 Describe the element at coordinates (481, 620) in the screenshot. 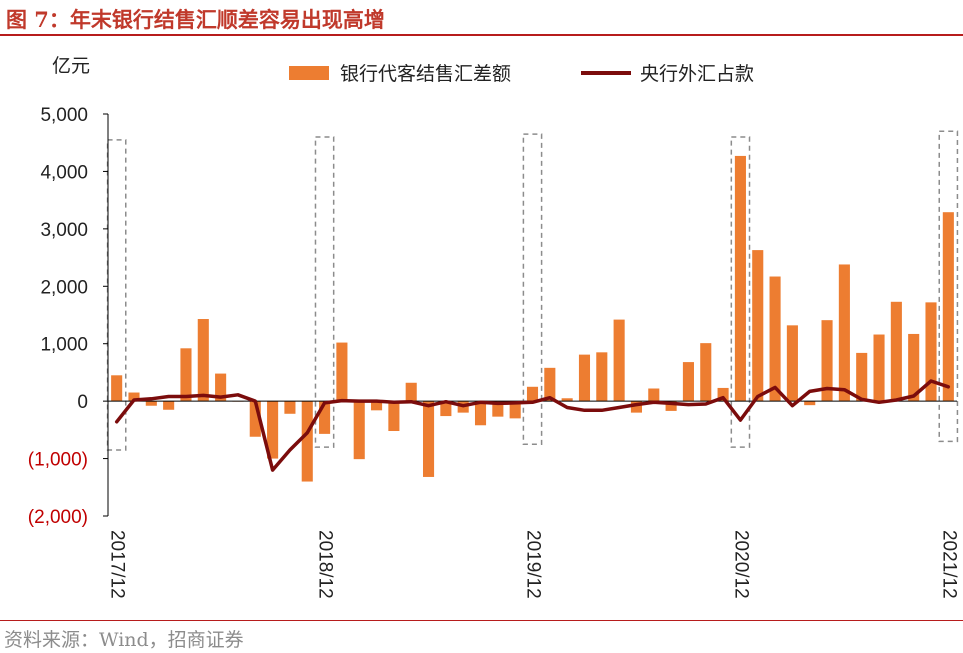

I see `footer-rule` at that location.